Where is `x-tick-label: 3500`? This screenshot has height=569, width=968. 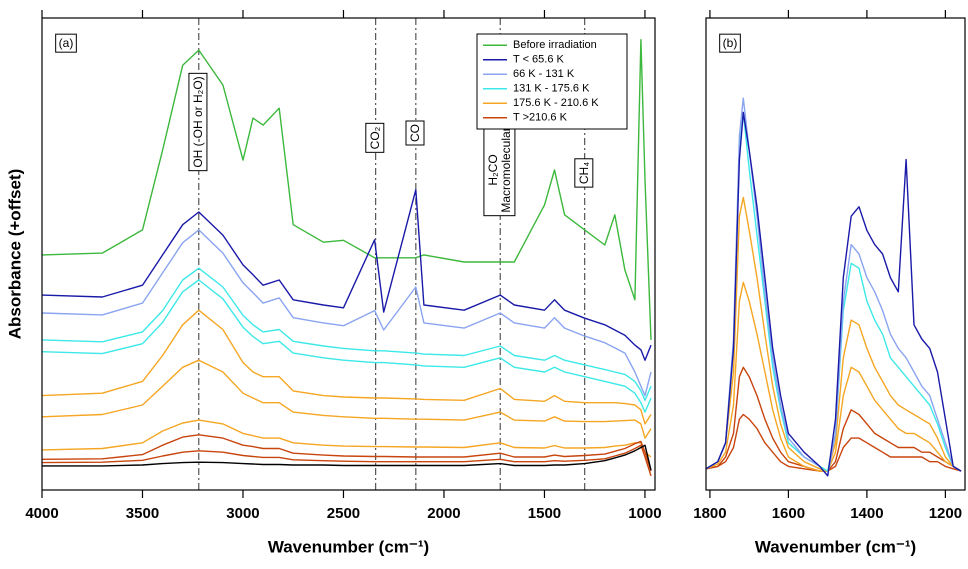 x-tick-label: 3500 is located at coordinates (142, 513).